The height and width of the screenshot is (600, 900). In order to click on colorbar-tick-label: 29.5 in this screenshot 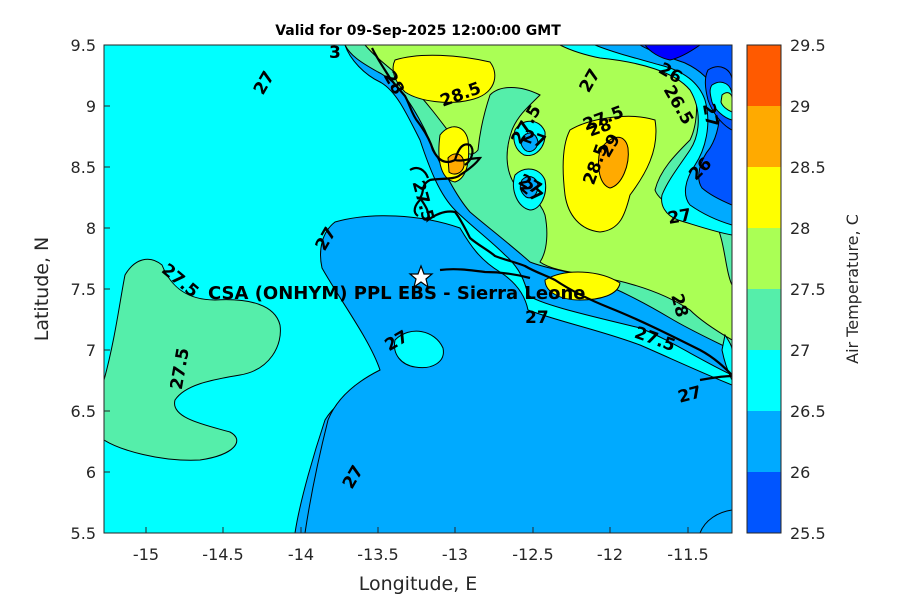, I will do `click(808, 45)`.